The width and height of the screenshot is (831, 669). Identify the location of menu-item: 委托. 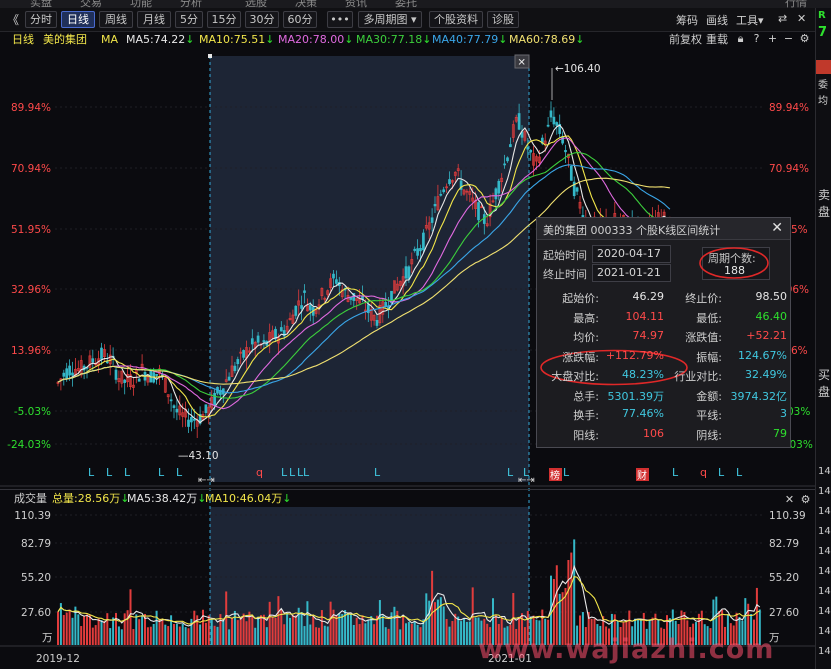
(406, 4).